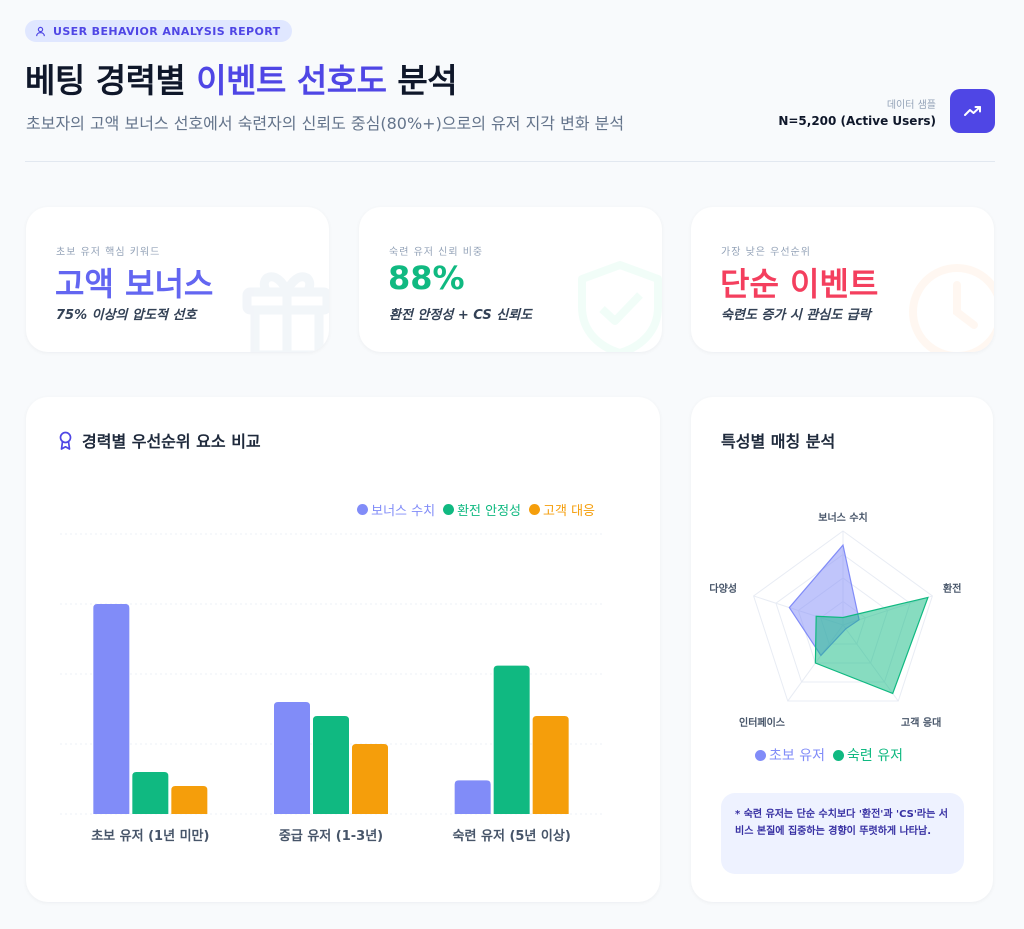 Image resolution: width=1024 pixels, height=929 pixels. Describe the element at coordinates (65, 440) in the screenshot. I see `award-icon` at that location.